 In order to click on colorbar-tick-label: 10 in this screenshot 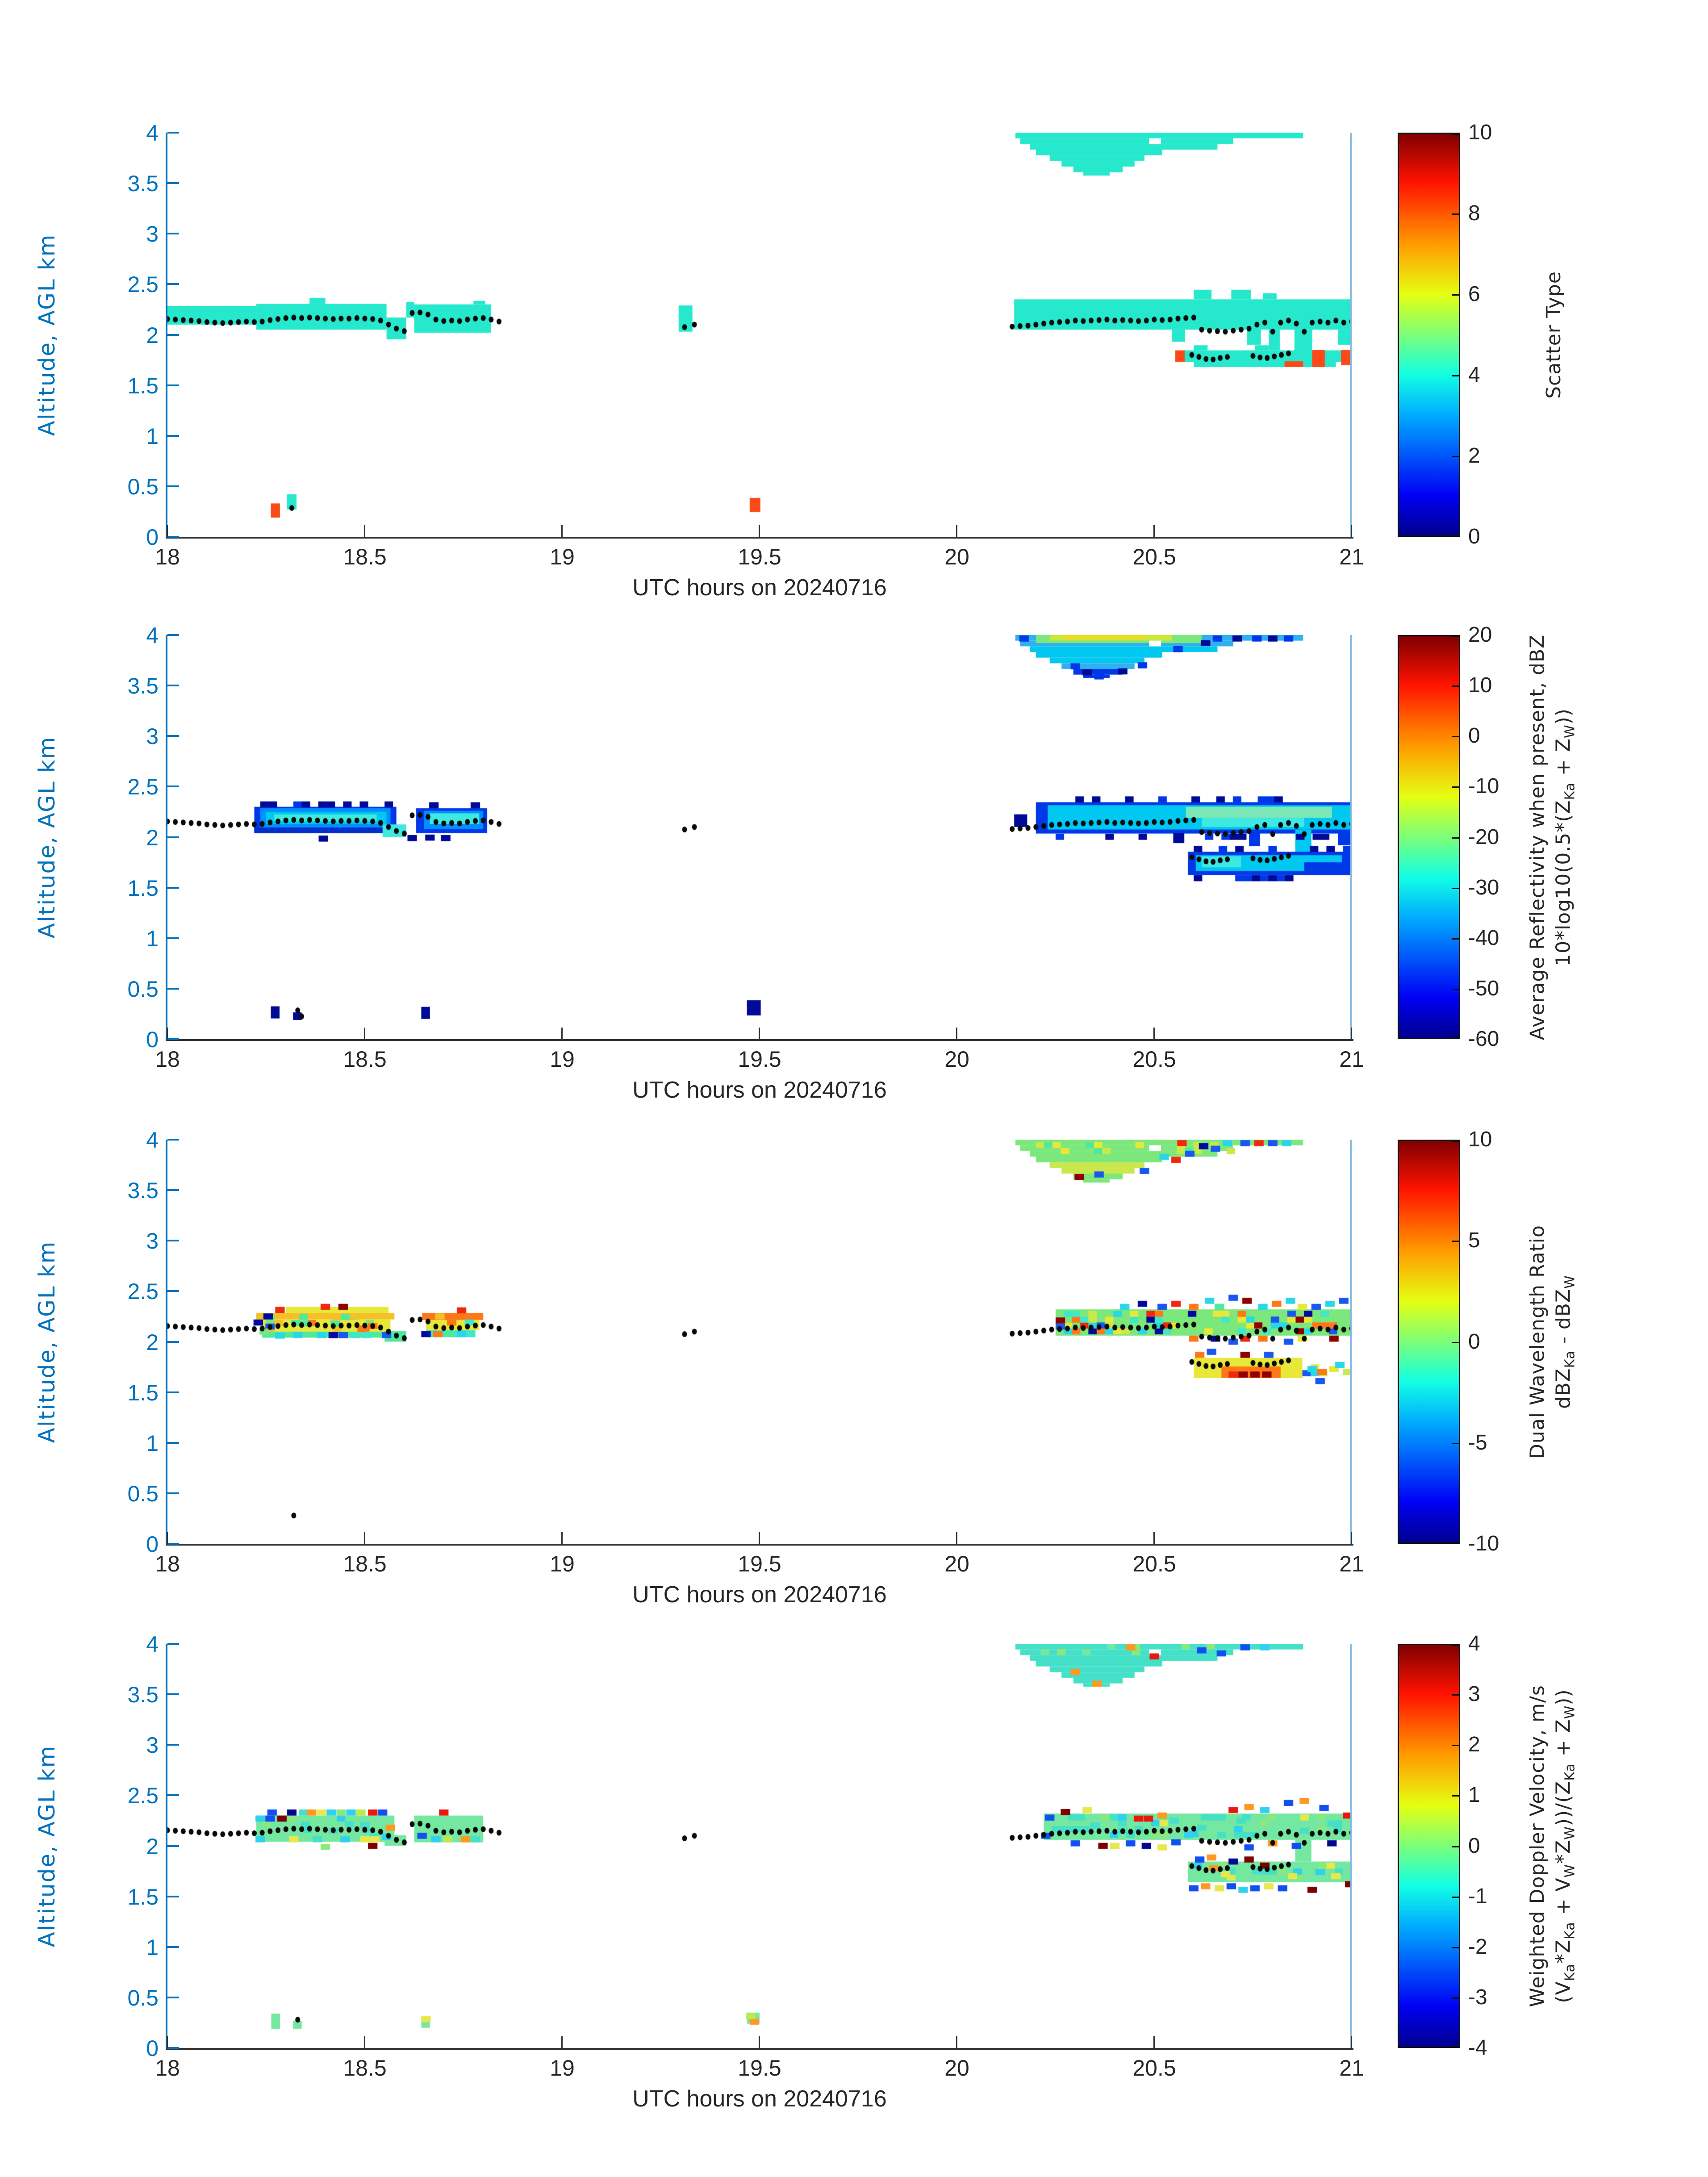, I will do `click(1480, 685)`.